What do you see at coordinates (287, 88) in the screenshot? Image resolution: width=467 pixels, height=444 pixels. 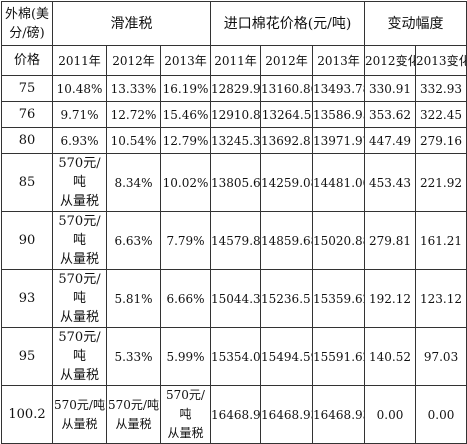 I see `import-price-2012-cell: 13160.86` at bounding box center [287, 88].